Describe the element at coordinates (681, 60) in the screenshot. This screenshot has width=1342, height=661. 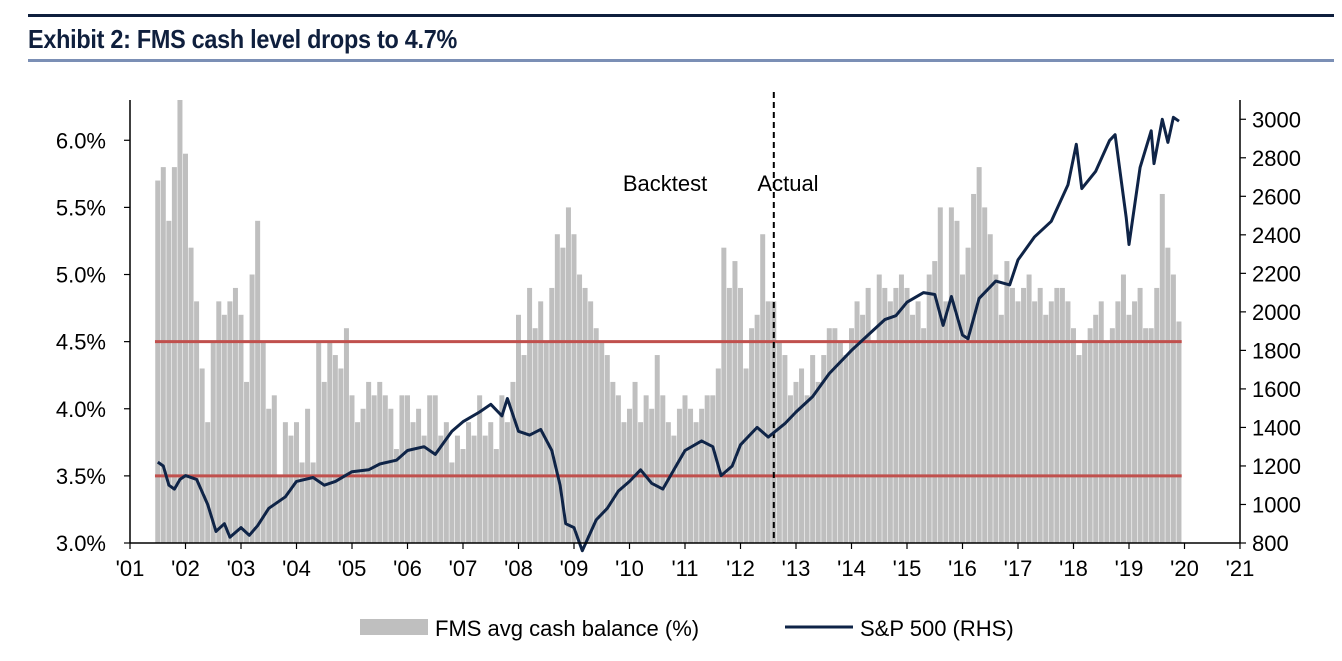
I see `title-rule` at that location.